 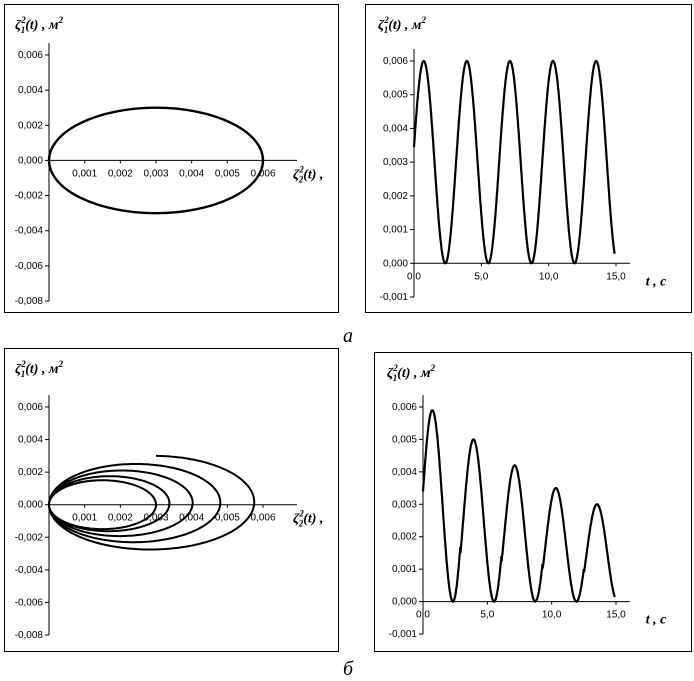 What do you see at coordinates (348, 336) in the screenshot?
I see `caption-a: а` at bounding box center [348, 336].